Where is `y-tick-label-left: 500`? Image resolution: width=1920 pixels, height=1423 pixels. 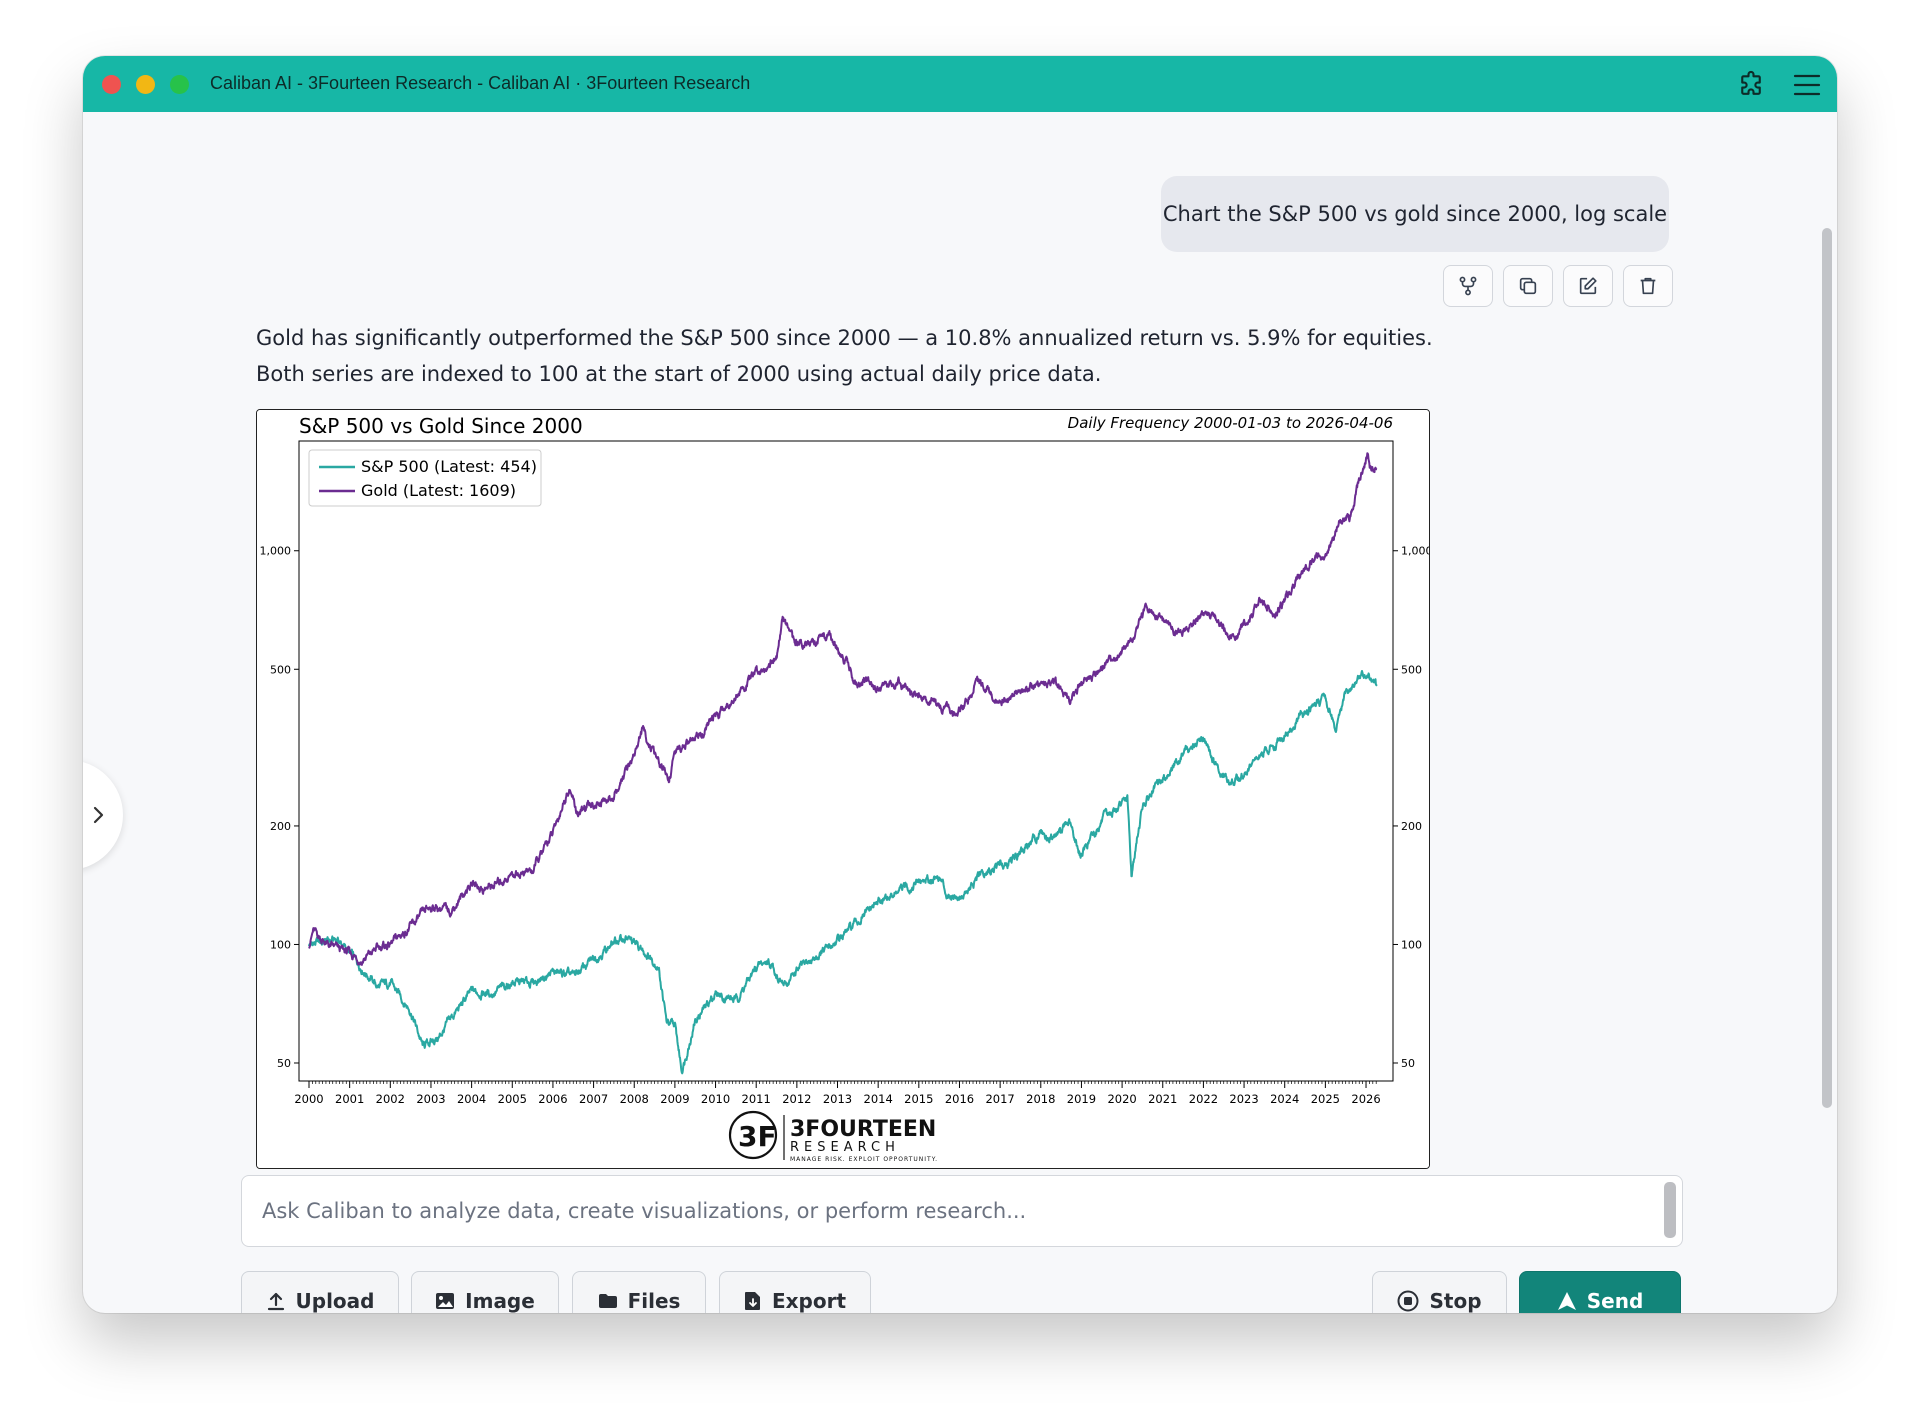 y-tick-label-left: 500 is located at coordinates (280, 669).